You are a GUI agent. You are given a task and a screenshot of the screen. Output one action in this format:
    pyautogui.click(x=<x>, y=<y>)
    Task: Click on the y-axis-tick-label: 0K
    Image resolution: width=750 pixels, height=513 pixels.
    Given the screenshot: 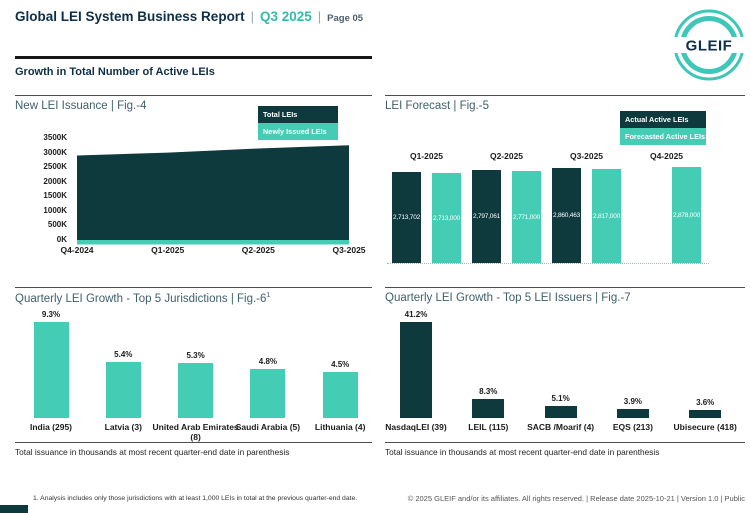 What is the action you would take?
    pyautogui.click(x=61, y=239)
    